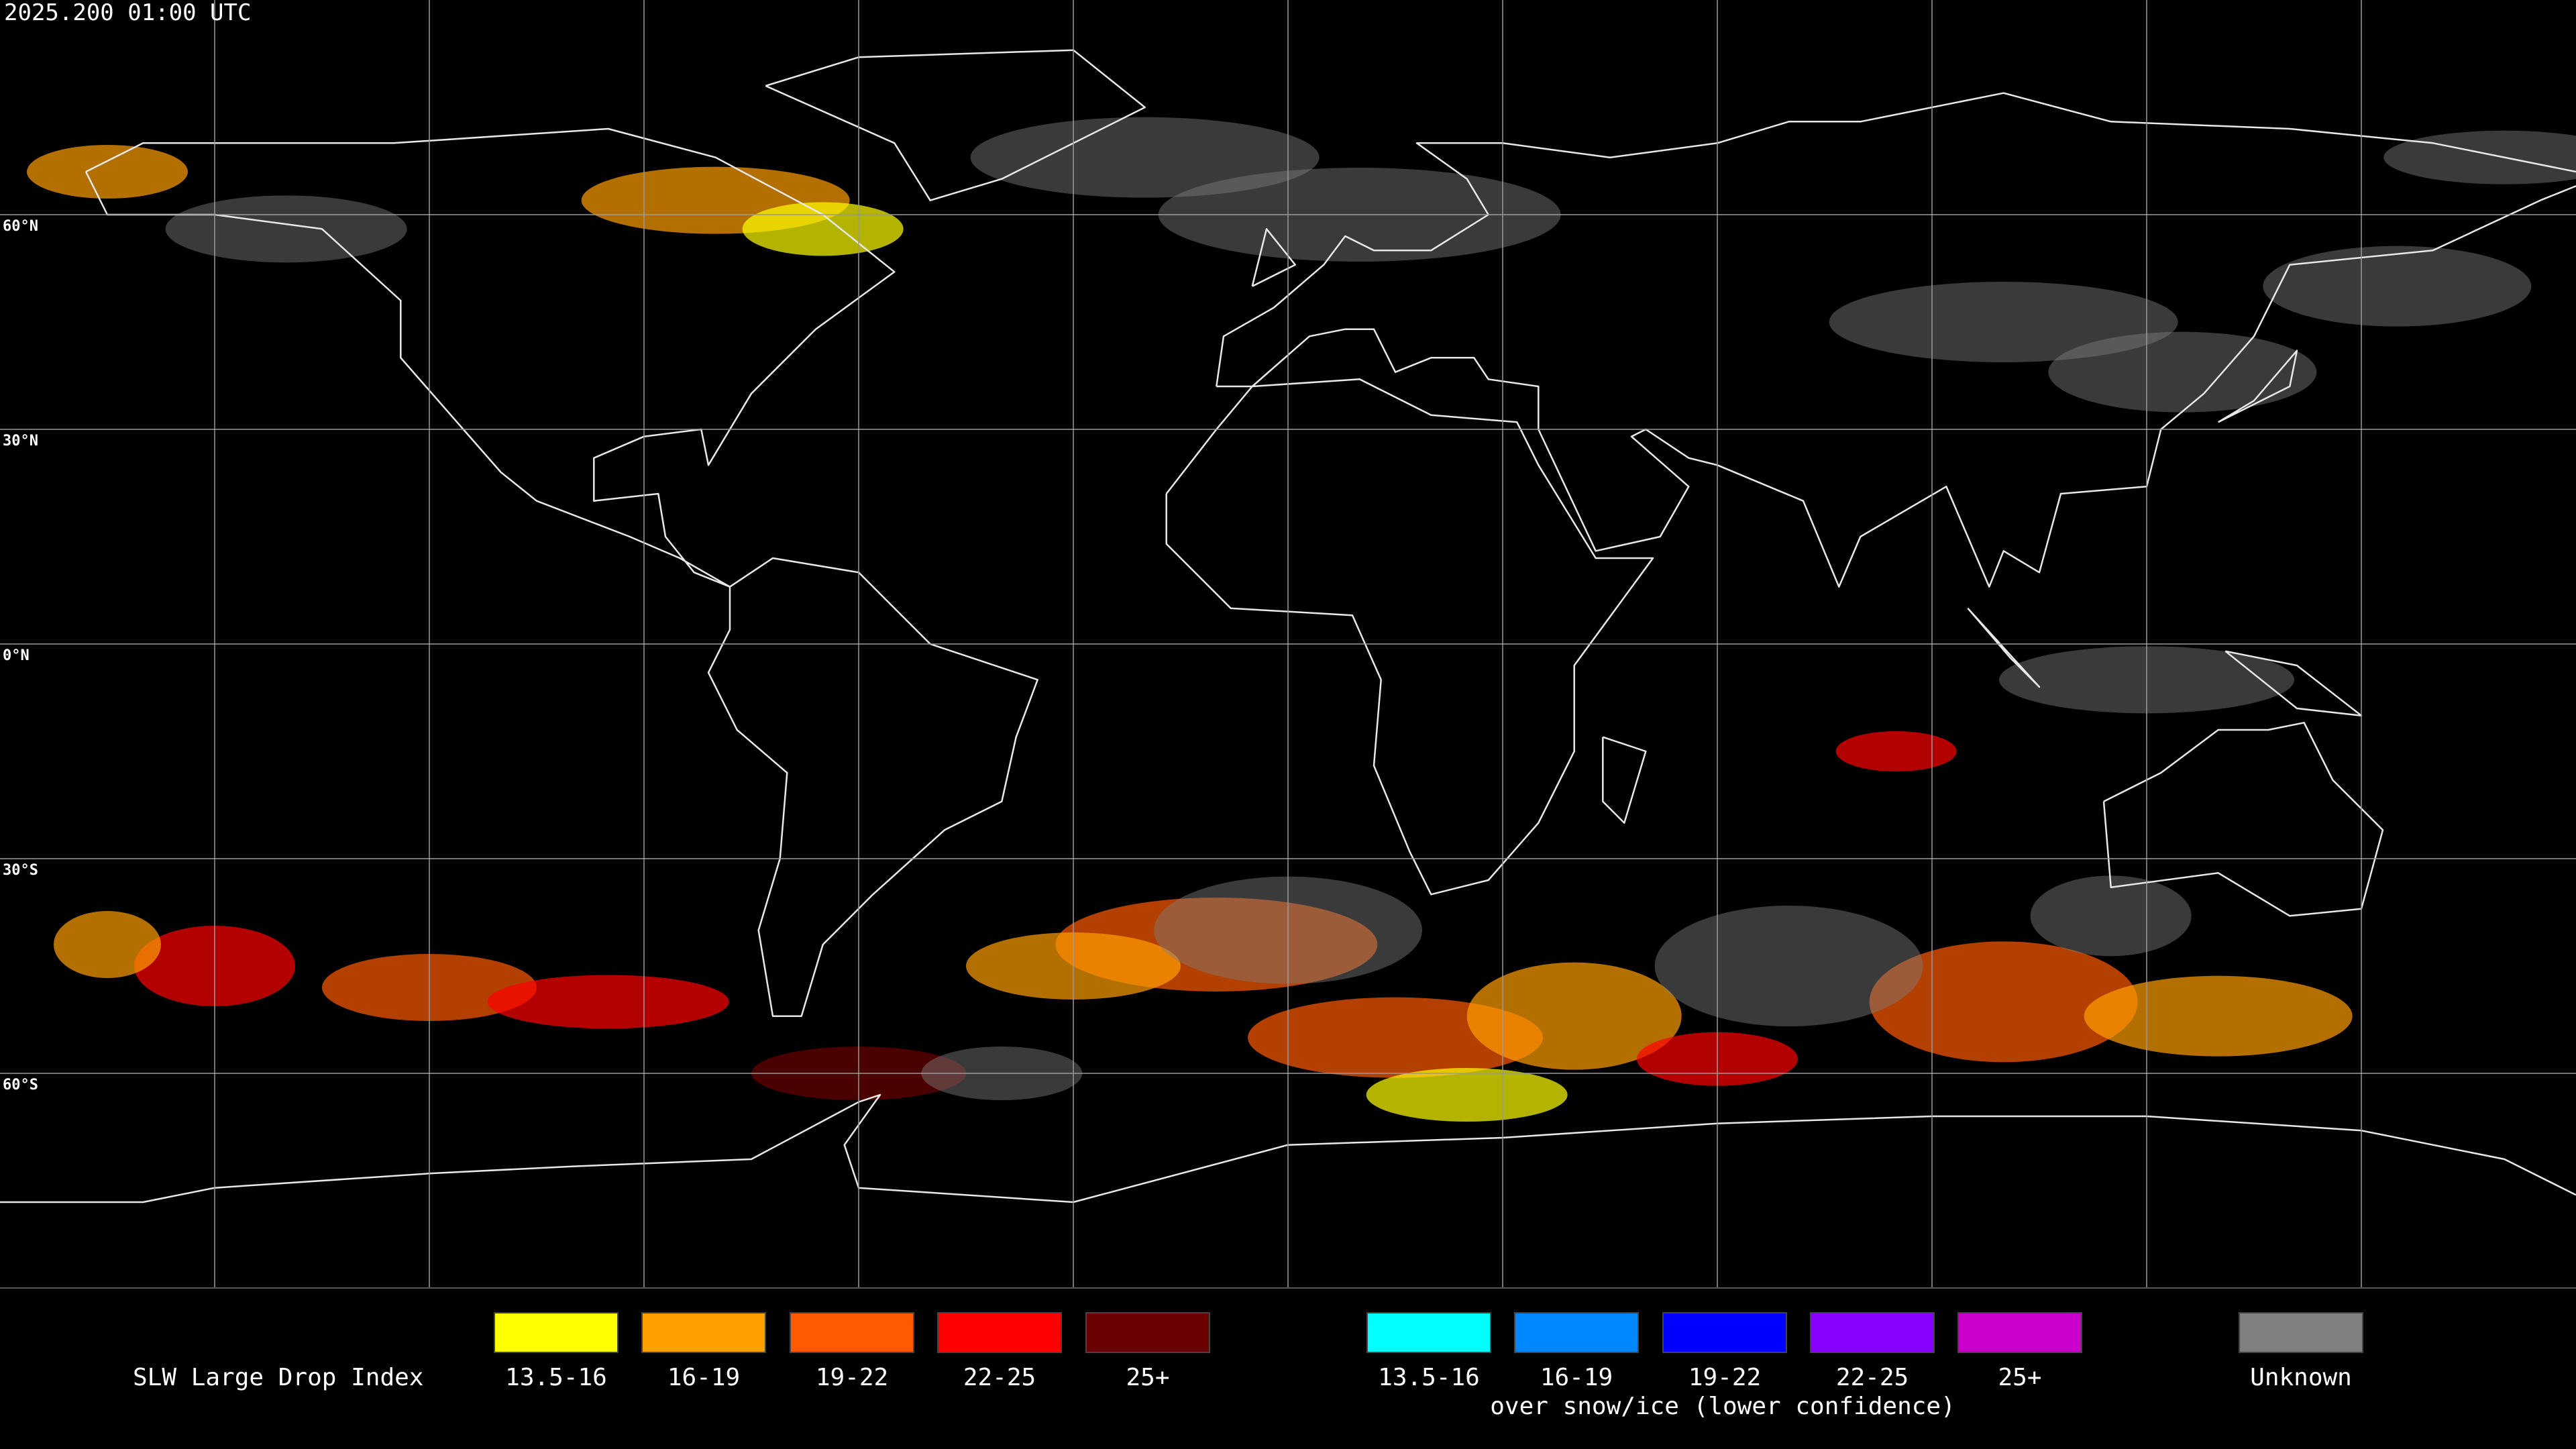 Image resolution: width=2576 pixels, height=1449 pixels. What do you see at coordinates (20, 870) in the screenshot?
I see `latitude-label: 30°S` at bounding box center [20, 870].